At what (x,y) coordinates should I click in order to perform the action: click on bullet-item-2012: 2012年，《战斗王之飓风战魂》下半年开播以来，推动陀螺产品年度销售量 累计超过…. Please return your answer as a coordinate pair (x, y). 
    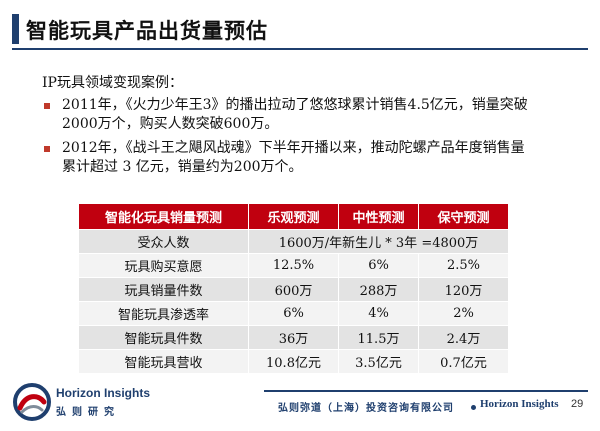
    Looking at the image, I should click on (312, 158).